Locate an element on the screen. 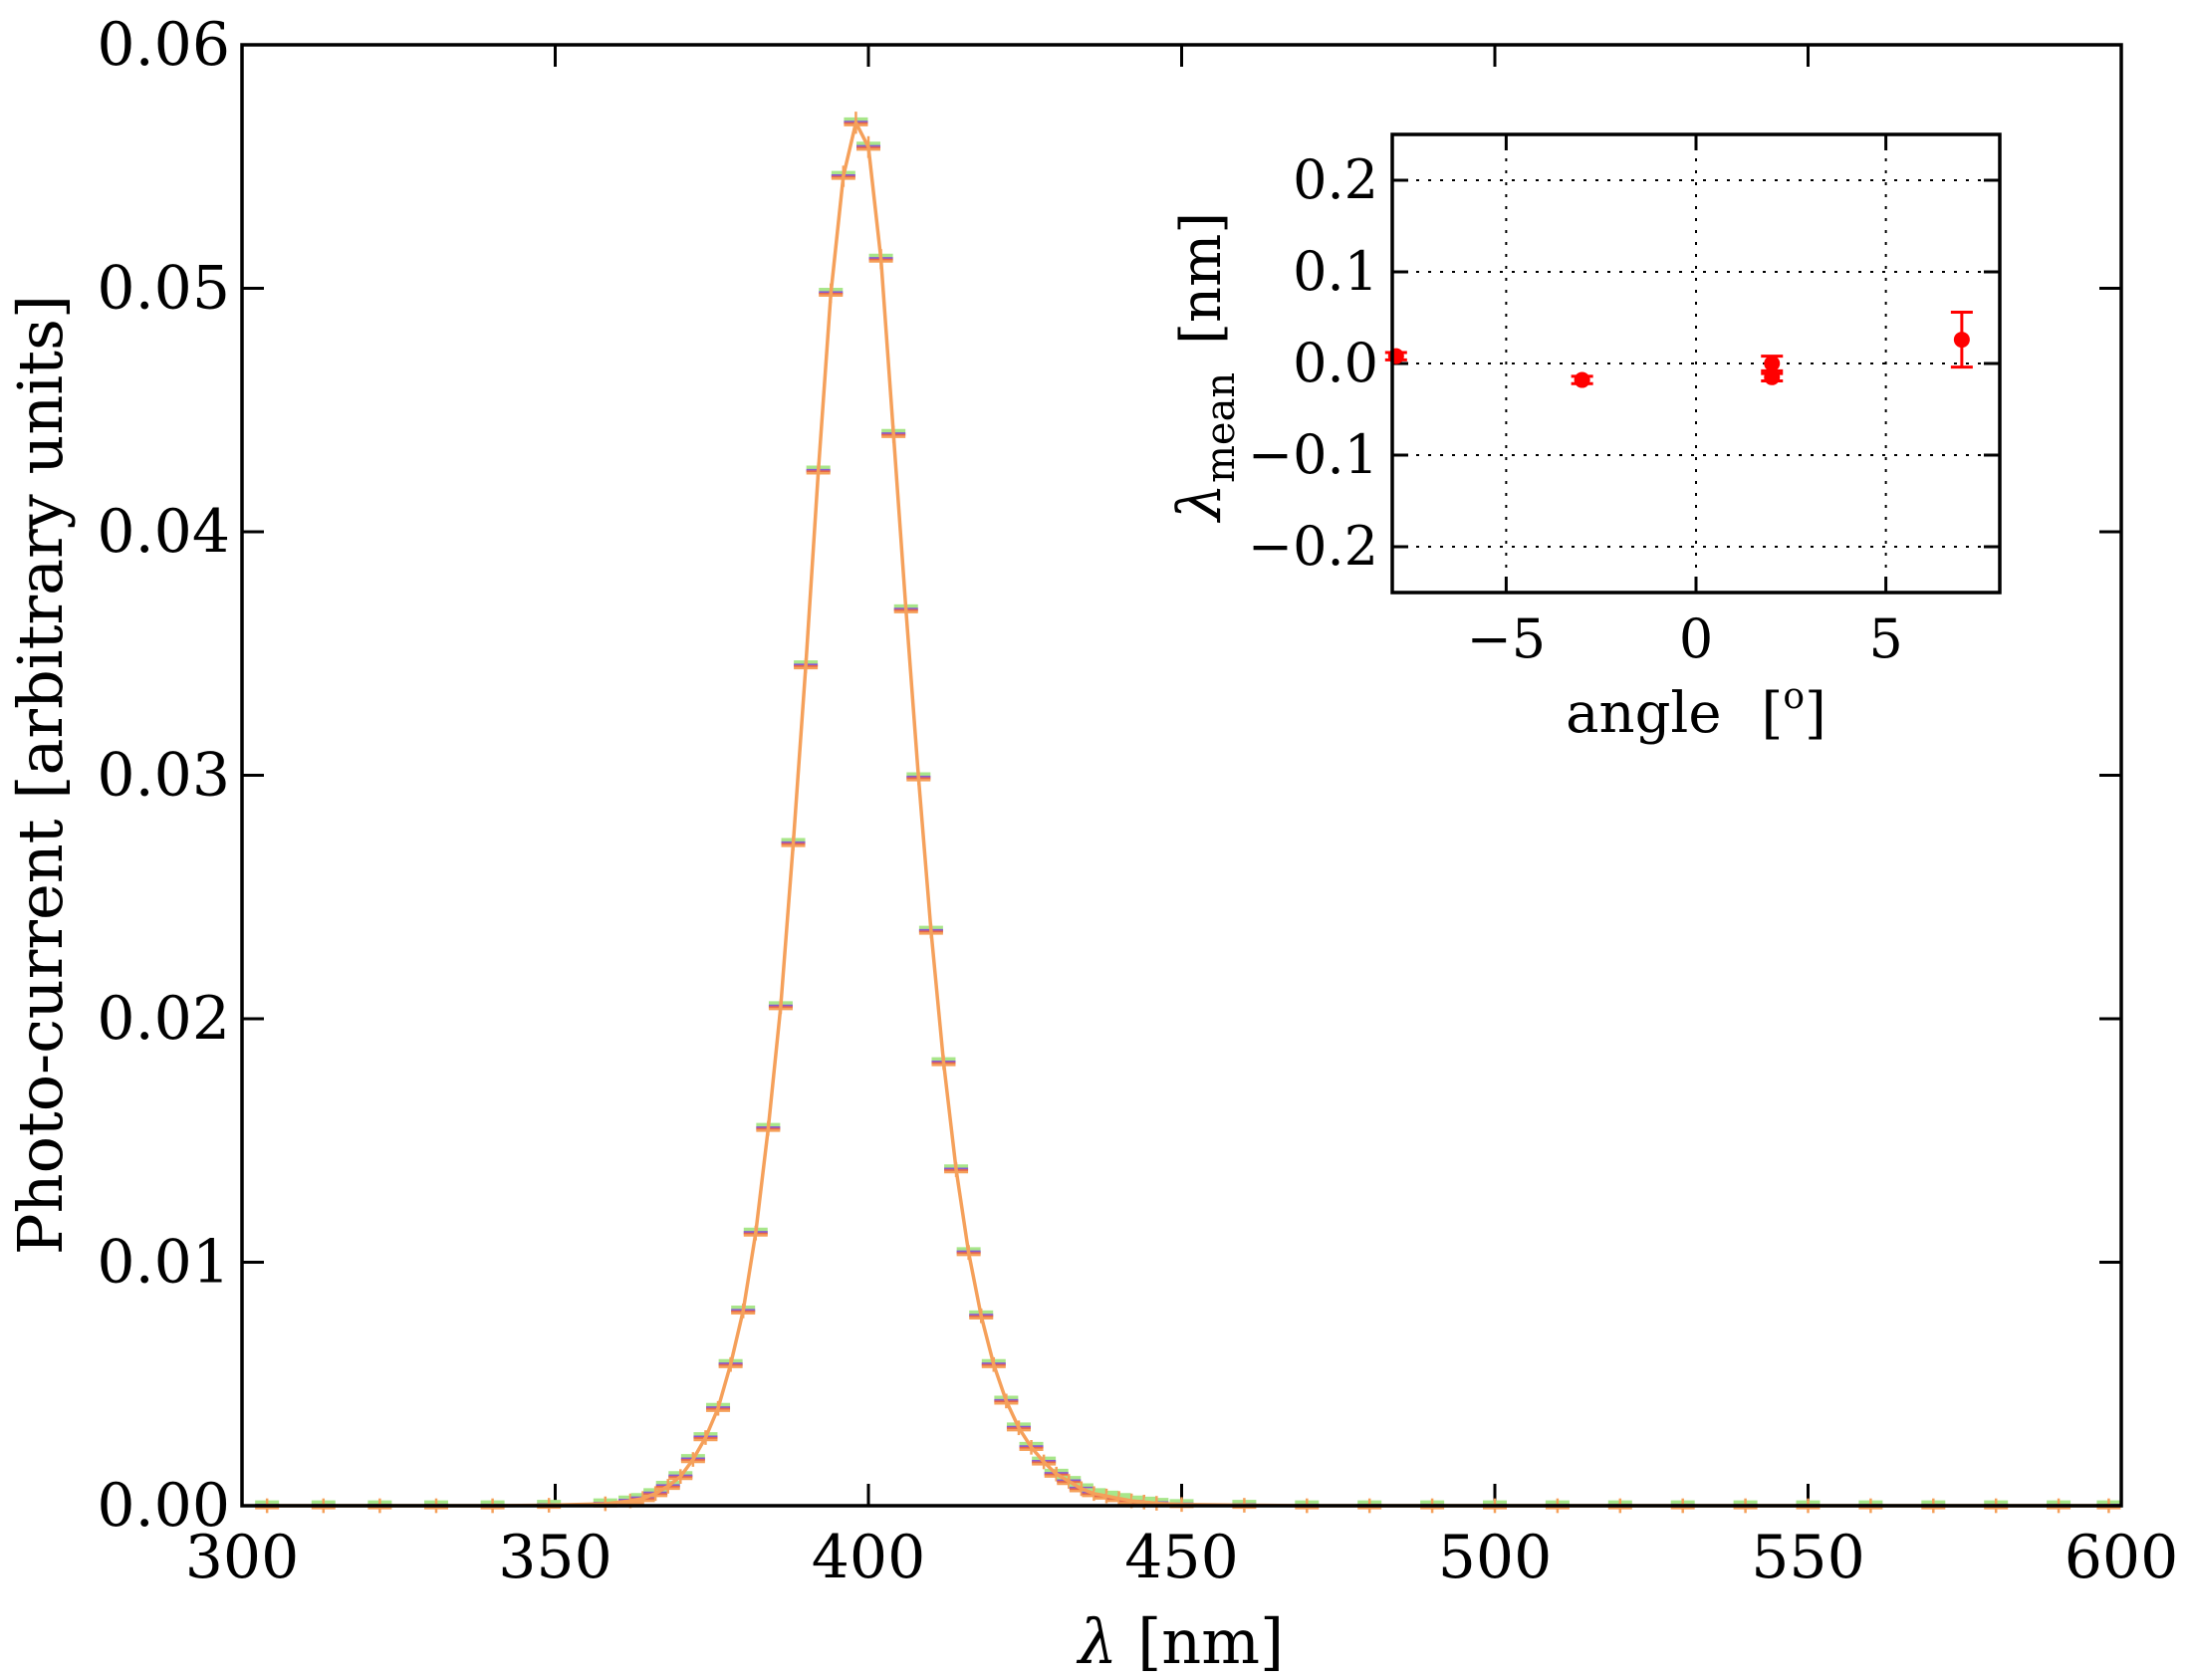 Image resolution: width=2188 pixels, height=1680 pixels. y-tick-label: 0.05 is located at coordinates (163, 289).